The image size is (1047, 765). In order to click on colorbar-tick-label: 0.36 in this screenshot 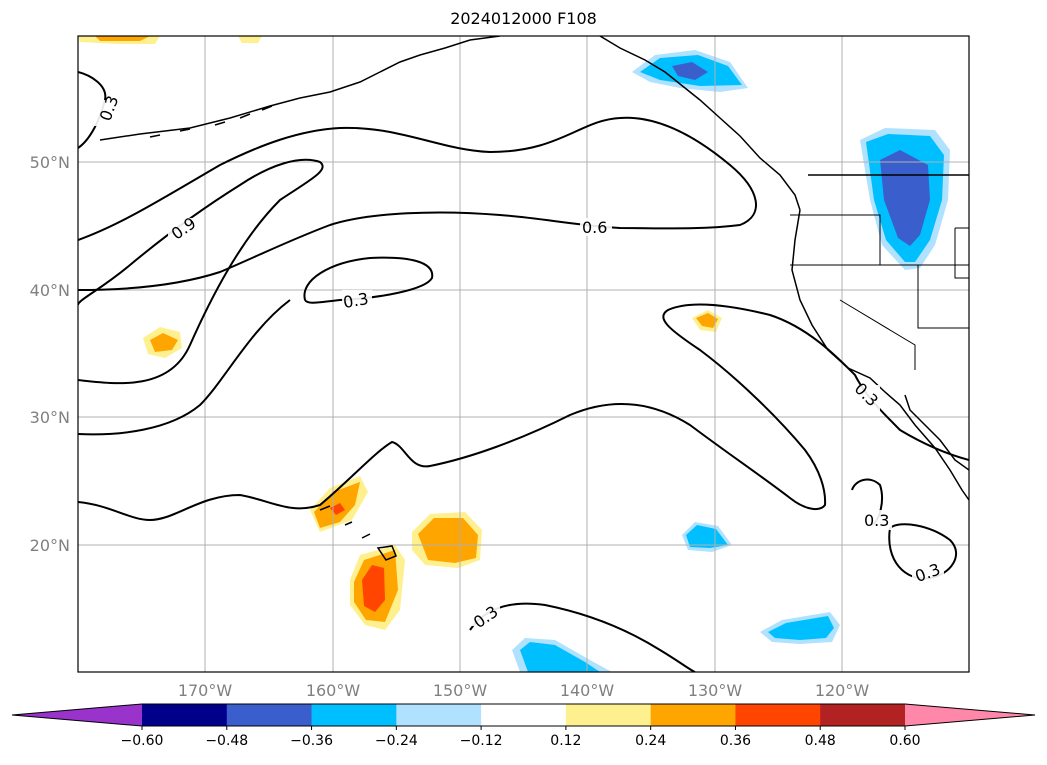, I will do `click(735, 741)`.